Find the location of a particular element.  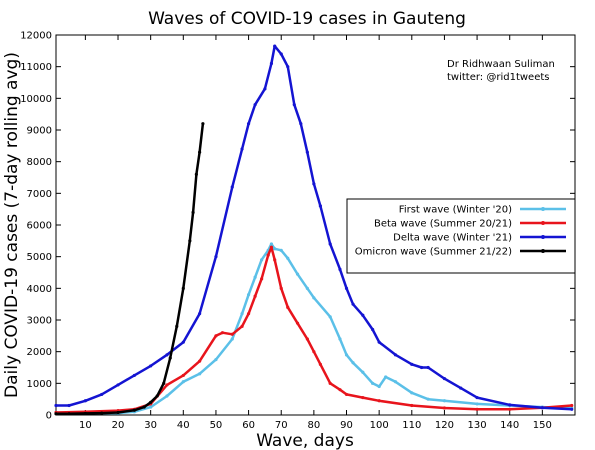

x-tick-label: 50 is located at coordinates (216, 425).